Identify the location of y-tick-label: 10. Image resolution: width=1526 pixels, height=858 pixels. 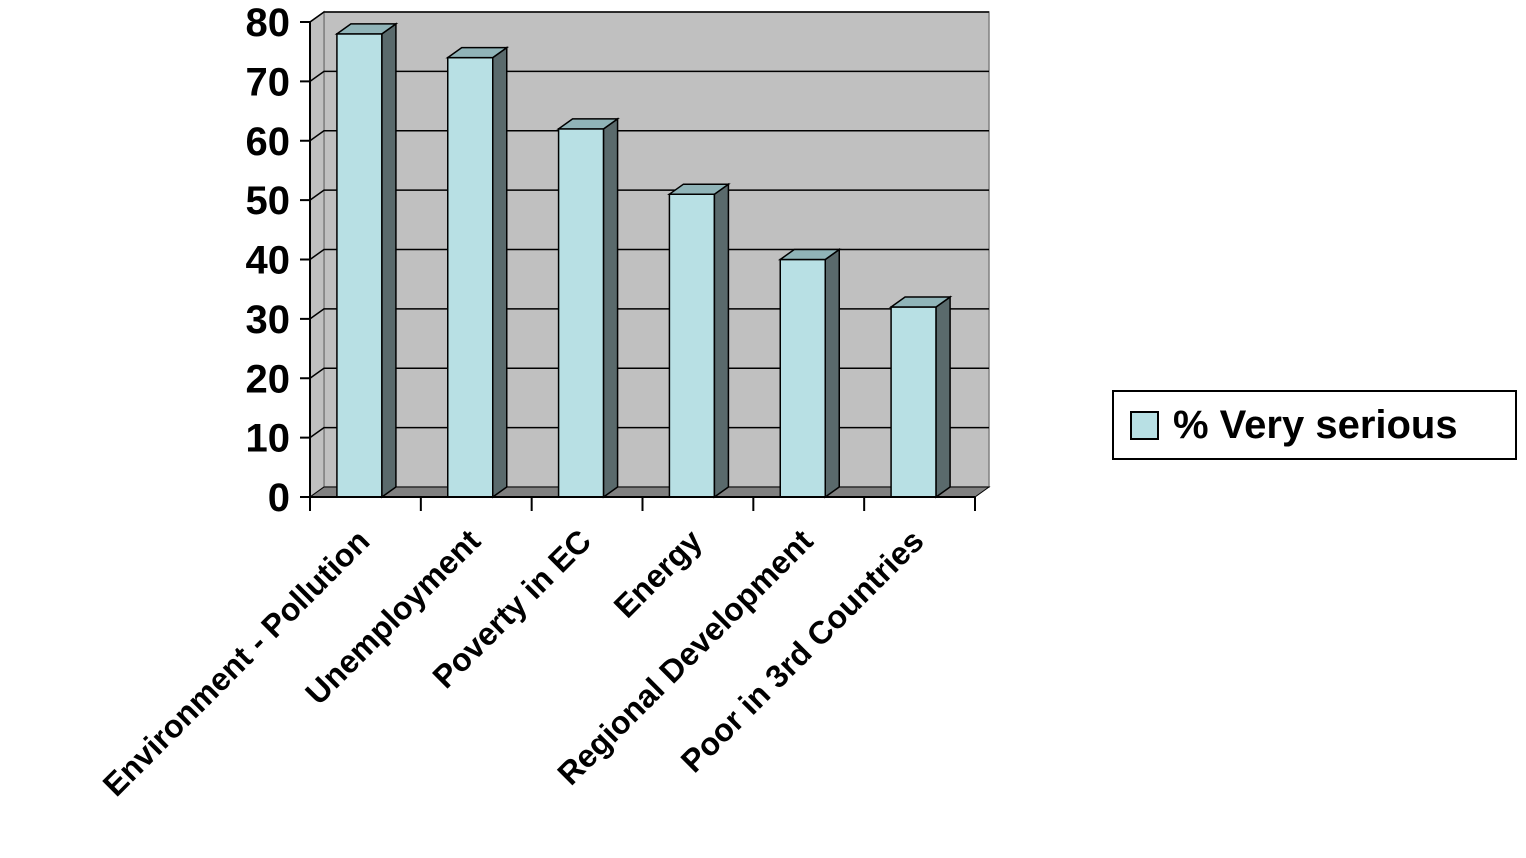
(268, 439).